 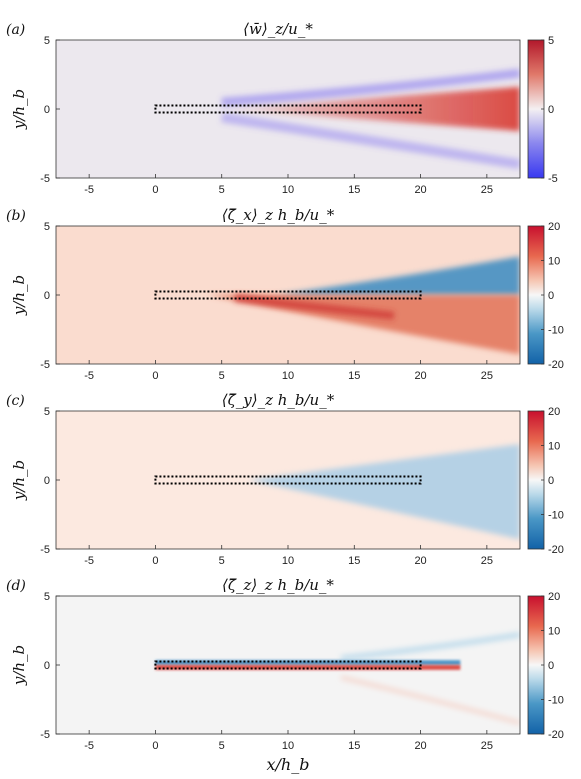 I want to click on negative-branch-upper, so click(x=370, y=87).